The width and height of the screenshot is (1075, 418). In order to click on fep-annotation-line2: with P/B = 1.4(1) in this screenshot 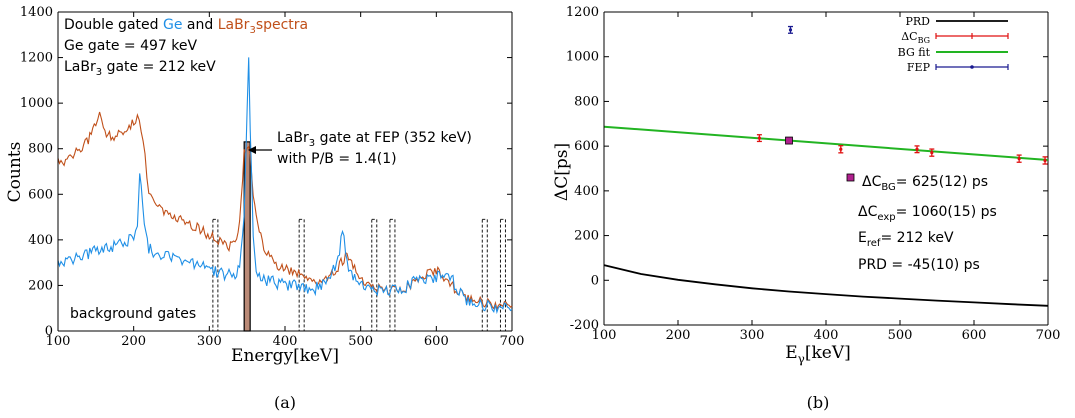, I will do `click(337, 159)`.